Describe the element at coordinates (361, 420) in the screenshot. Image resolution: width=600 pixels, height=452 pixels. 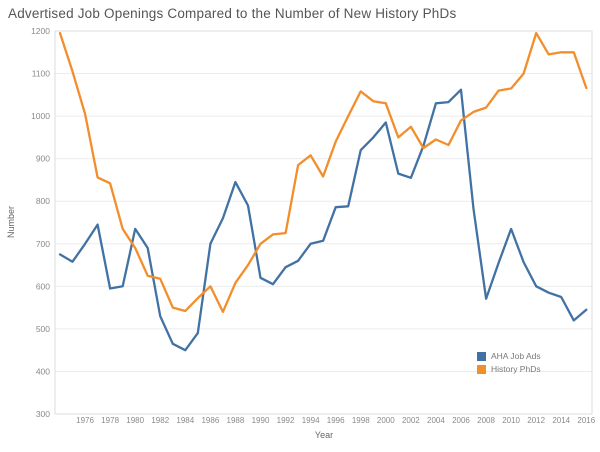
I see `x-tick-label: 1998` at that location.